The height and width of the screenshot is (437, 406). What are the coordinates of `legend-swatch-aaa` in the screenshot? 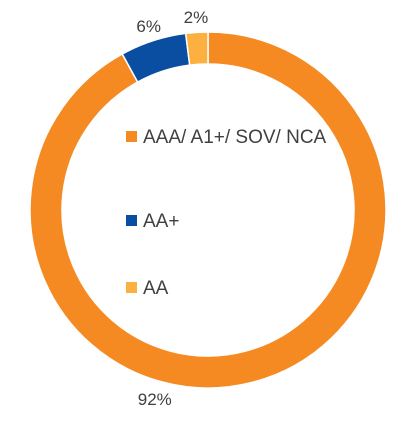 It's located at (131, 136).